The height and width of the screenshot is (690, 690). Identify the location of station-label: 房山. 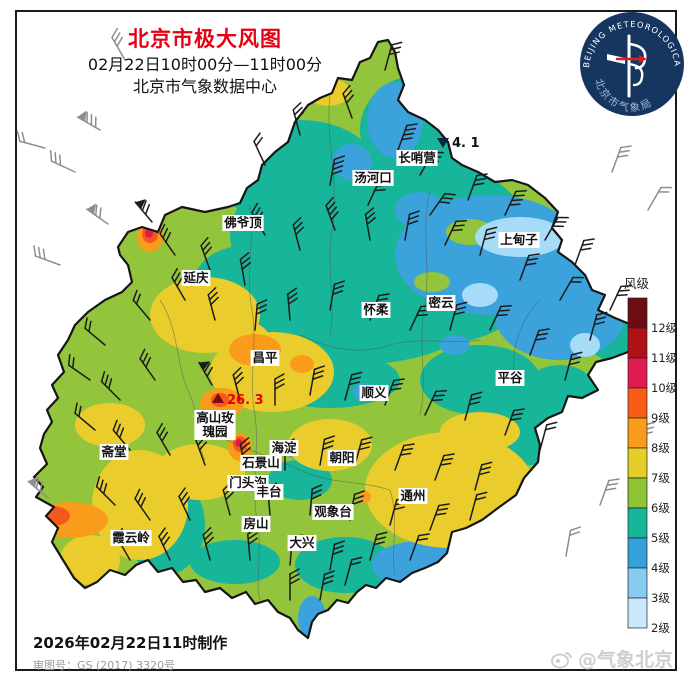
(255, 523).